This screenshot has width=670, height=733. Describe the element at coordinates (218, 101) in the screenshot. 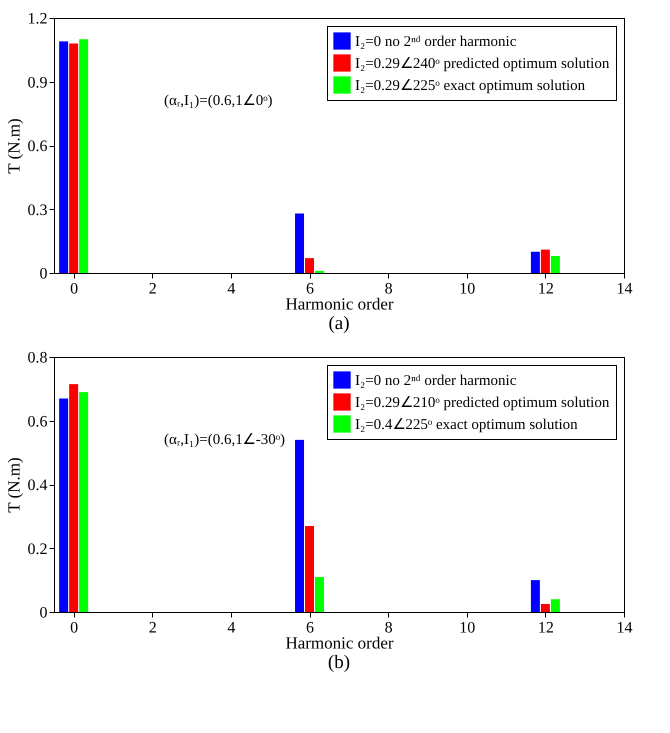

I see `annotation: (αᵣ,I₁)=(0.6,1∠0ᵒ)` at that location.